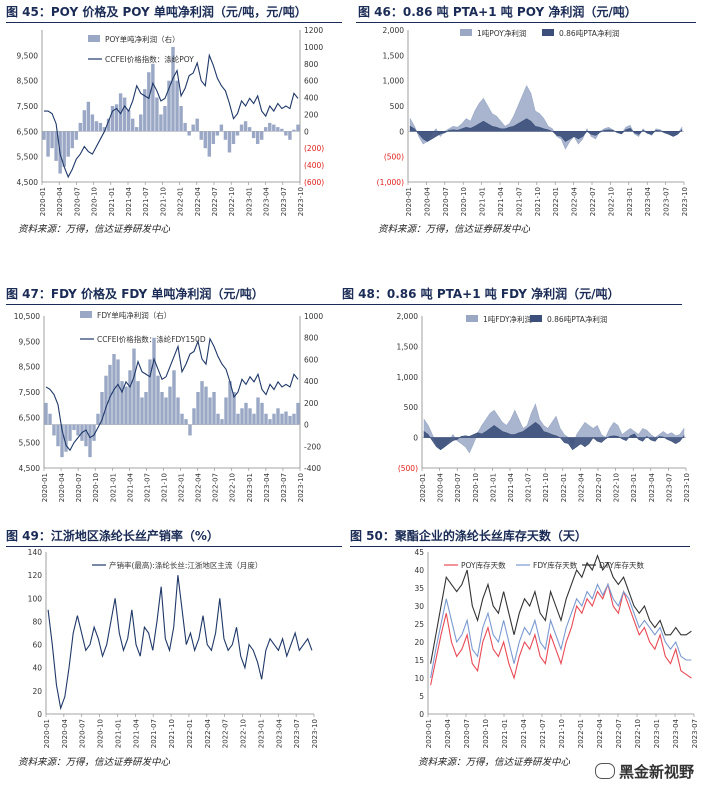  I want to click on y-tick-label-right: 800, so click(311, 338).